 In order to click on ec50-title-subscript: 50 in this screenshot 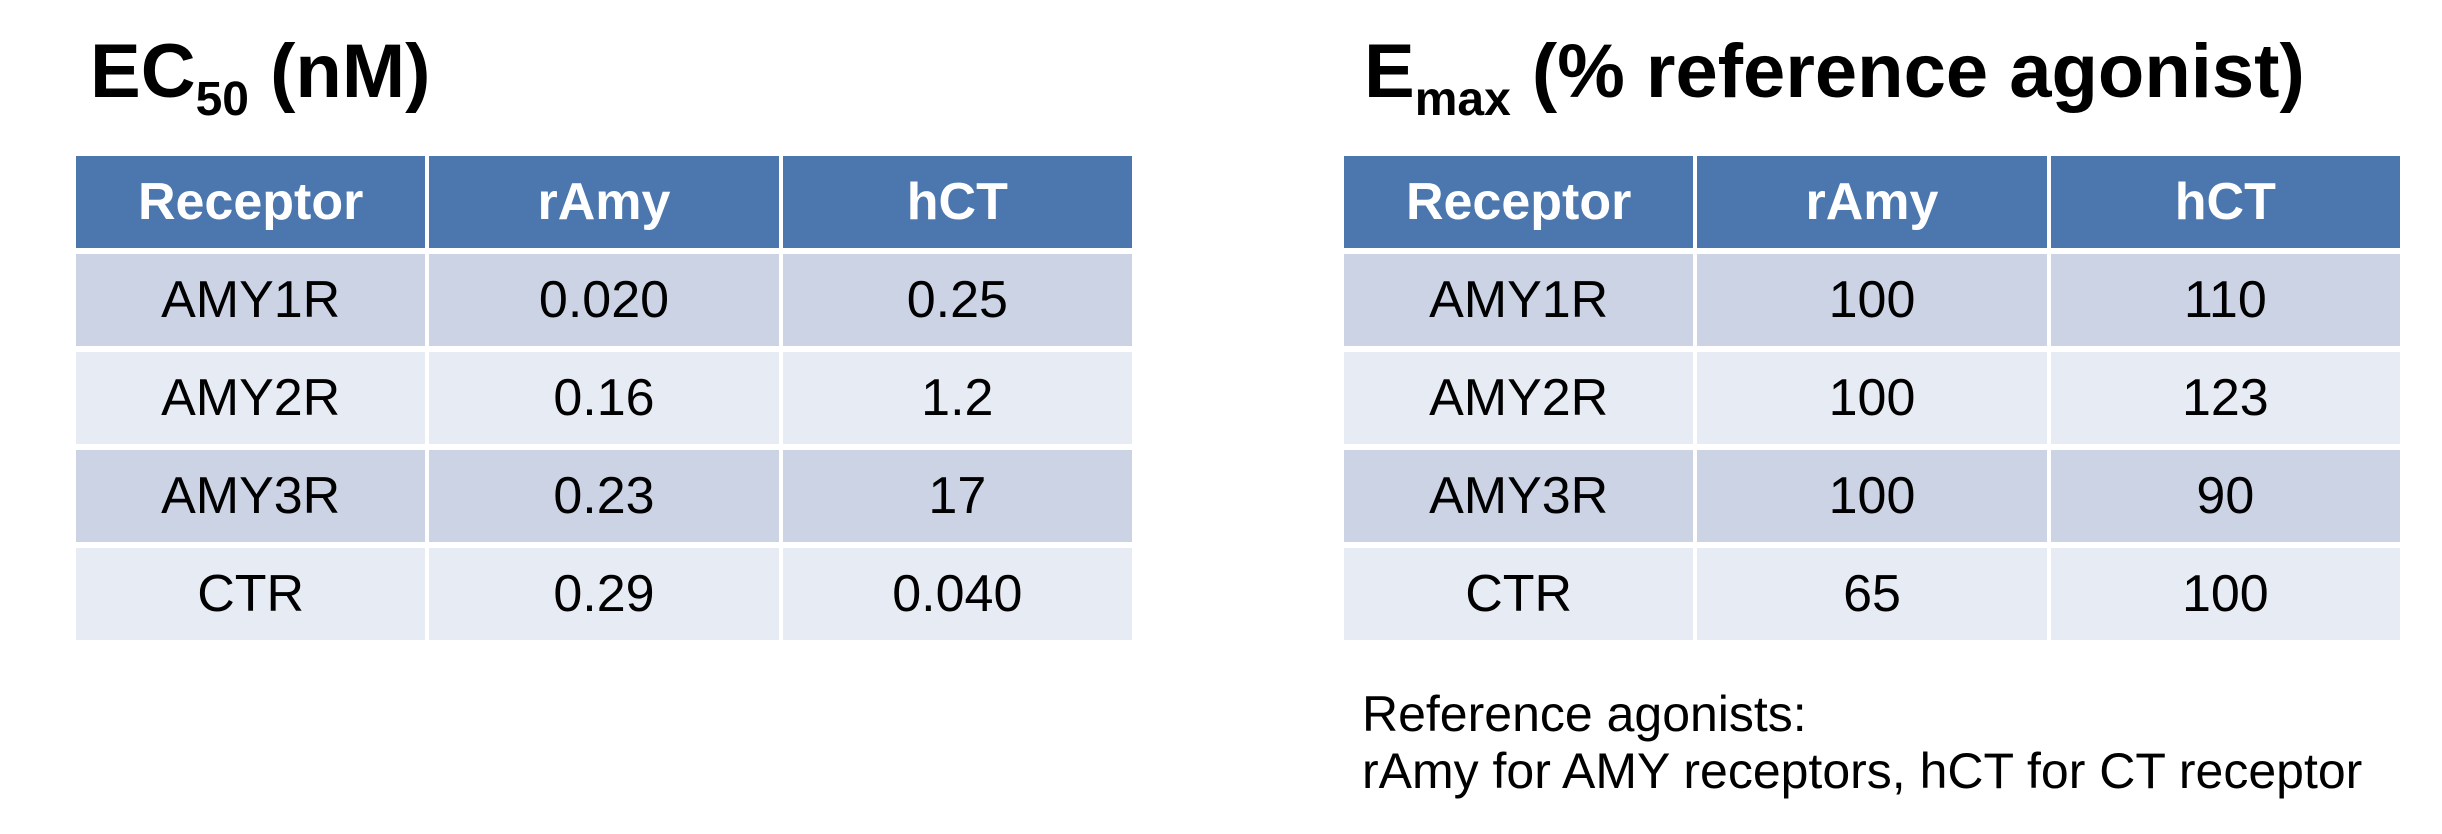, I will do `click(222, 99)`.